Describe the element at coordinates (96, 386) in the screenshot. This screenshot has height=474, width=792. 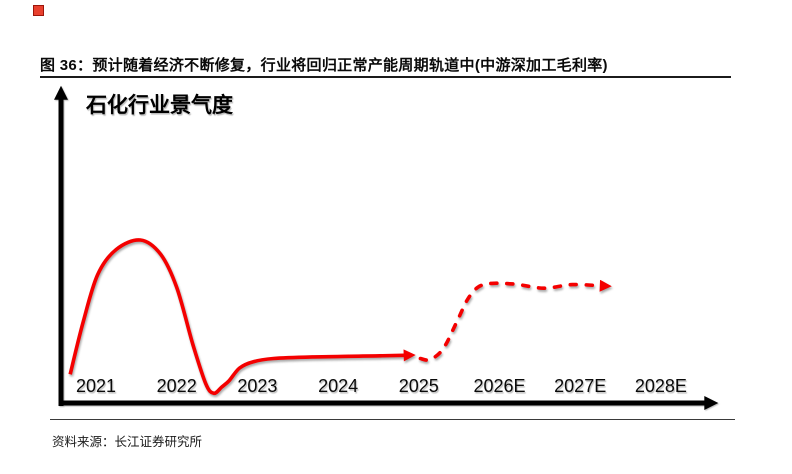
I see `x-tick-label: 2021` at that location.